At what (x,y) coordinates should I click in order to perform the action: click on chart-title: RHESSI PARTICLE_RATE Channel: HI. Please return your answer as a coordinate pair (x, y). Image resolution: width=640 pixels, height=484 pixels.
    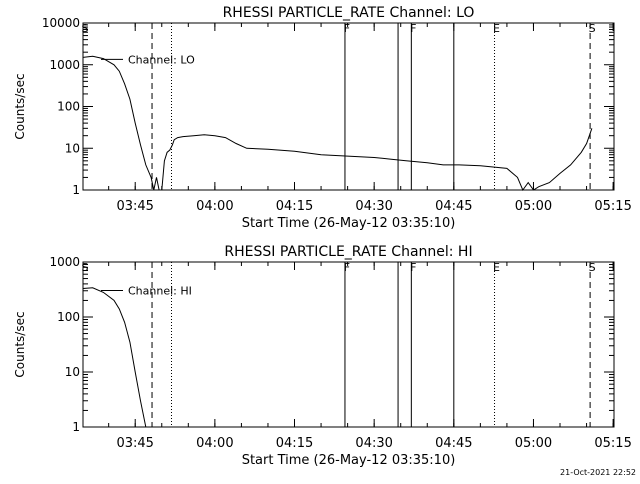
    Looking at the image, I should click on (348, 252).